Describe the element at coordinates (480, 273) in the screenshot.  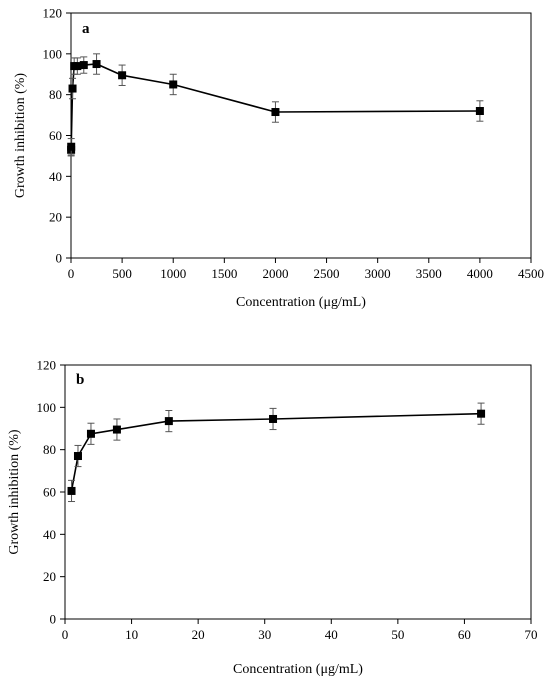
I see `x-tick-label: 4000` at that location.